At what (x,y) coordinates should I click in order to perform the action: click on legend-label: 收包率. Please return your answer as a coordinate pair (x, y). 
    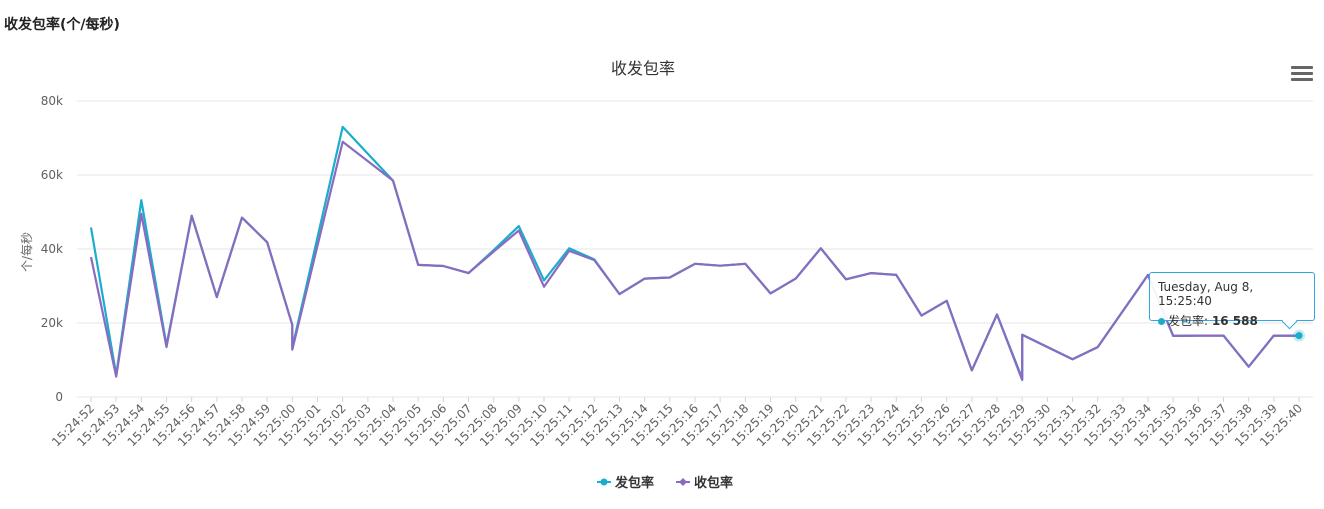
    Looking at the image, I should click on (713, 483).